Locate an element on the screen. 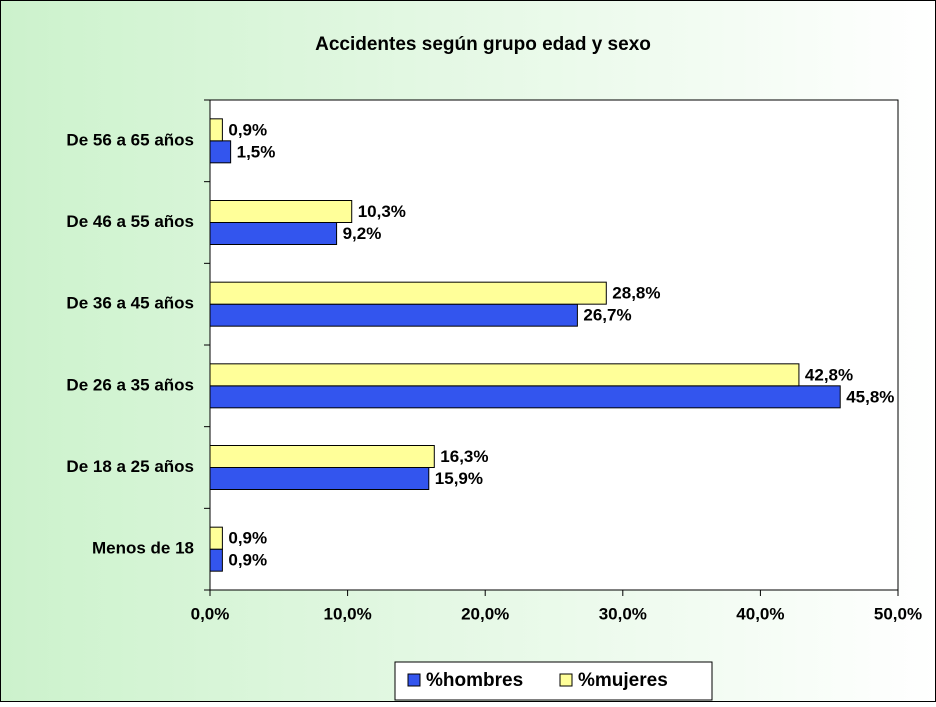 The height and width of the screenshot is (707, 936). x-tick-label: 40,0% is located at coordinates (760, 613).